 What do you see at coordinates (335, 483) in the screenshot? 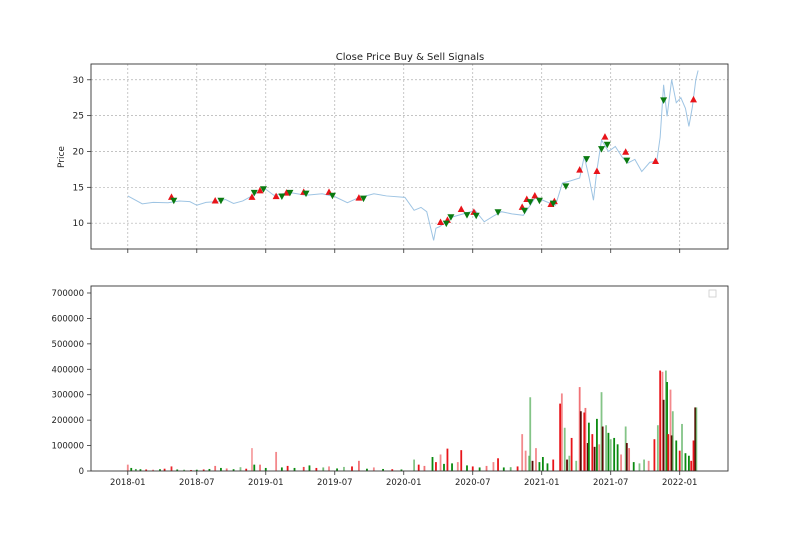
I see `x-tick-label: 2019-07` at bounding box center [335, 483].